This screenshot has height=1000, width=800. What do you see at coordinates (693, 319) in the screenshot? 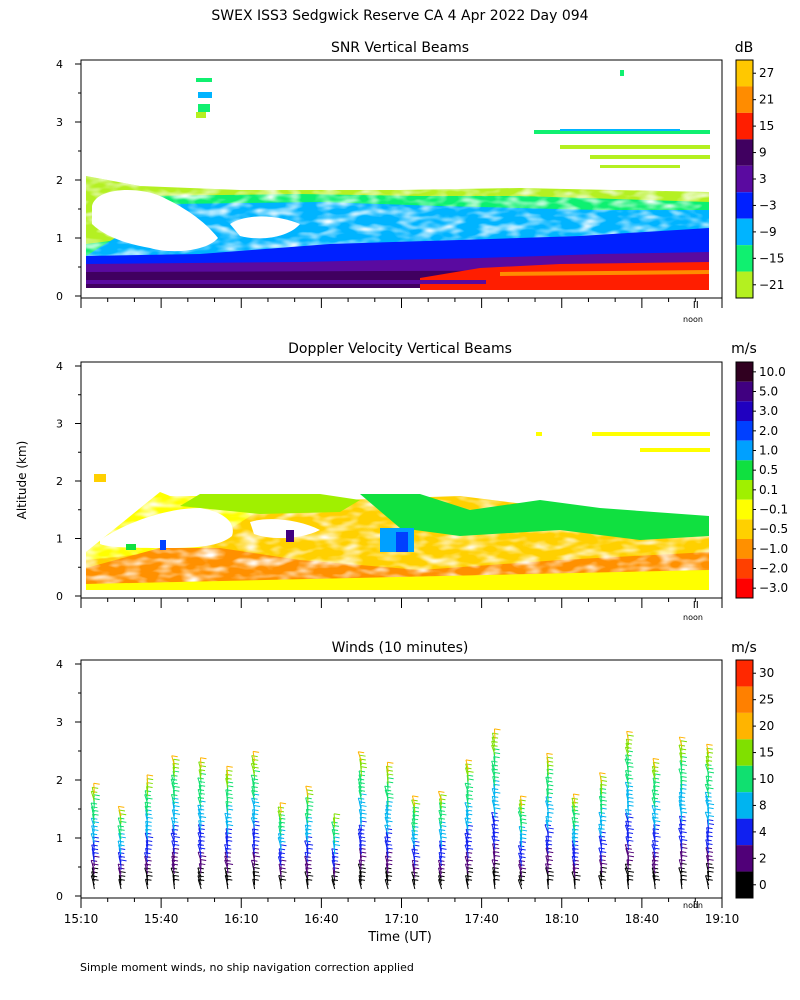
I see `snr-noon-label: noon` at bounding box center [693, 319].